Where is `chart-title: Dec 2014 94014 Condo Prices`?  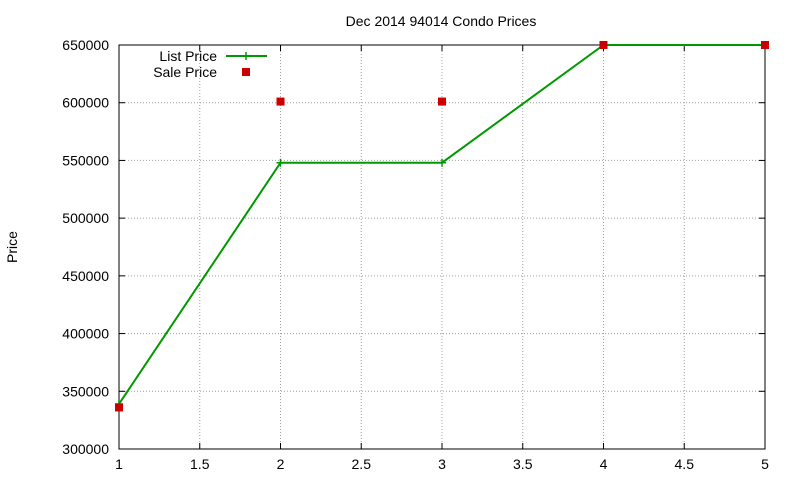 chart-title: Dec 2014 94014 Condo Prices is located at coordinates (441, 21).